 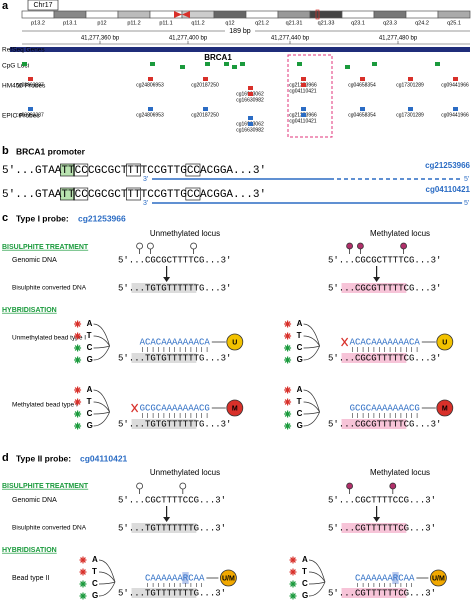 What do you see at coordinates (29, 550) in the screenshot?
I see `section-label: HYBRIDISATION` at bounding box center [29, 550].